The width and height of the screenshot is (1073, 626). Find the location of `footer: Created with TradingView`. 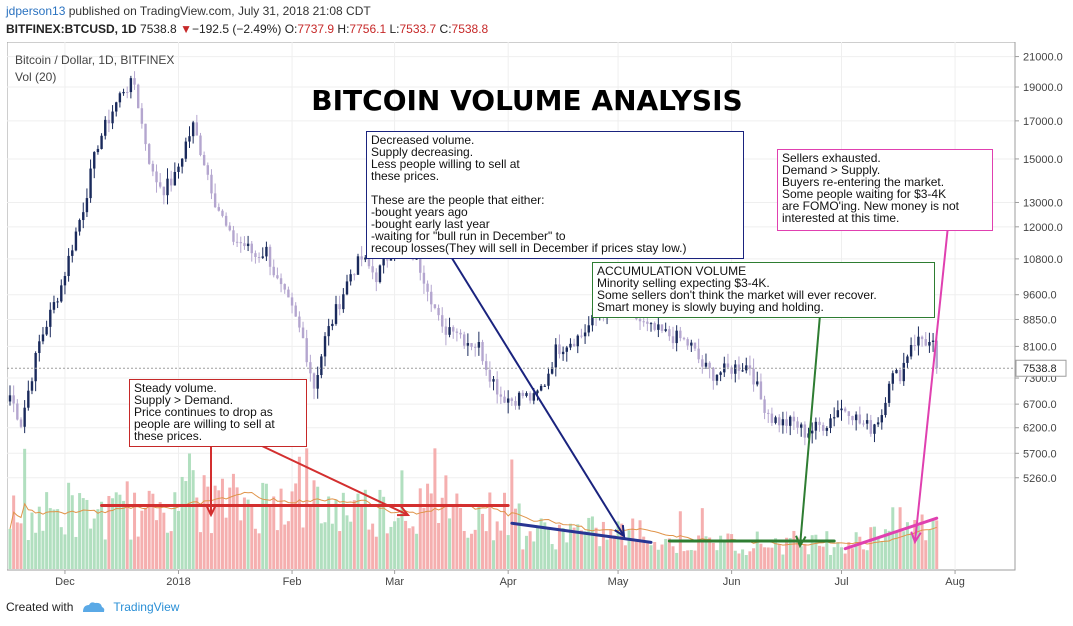

footer: Created with TradingView is located at coordinates (92, 607).